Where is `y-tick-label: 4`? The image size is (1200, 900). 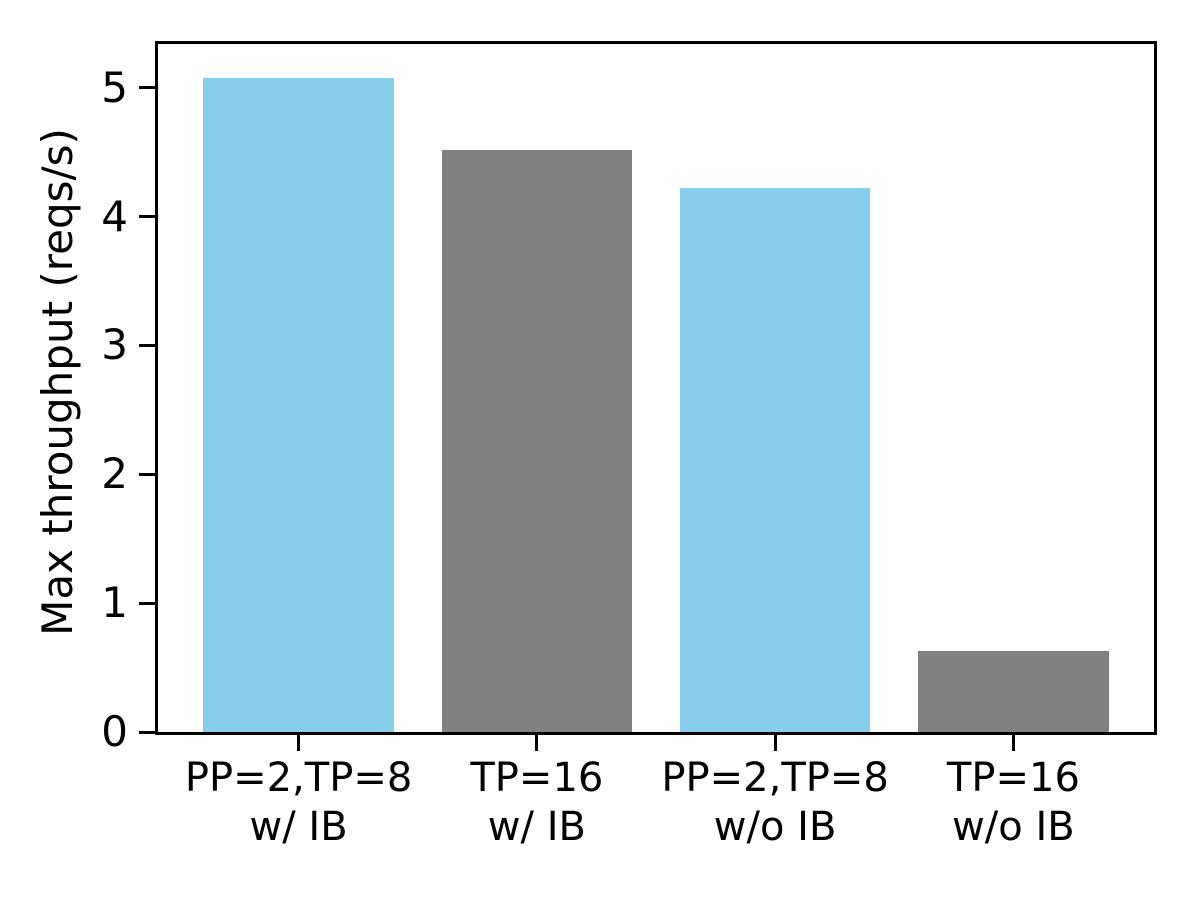
y-tick-label: 4 is located at coordinates (114, 216).